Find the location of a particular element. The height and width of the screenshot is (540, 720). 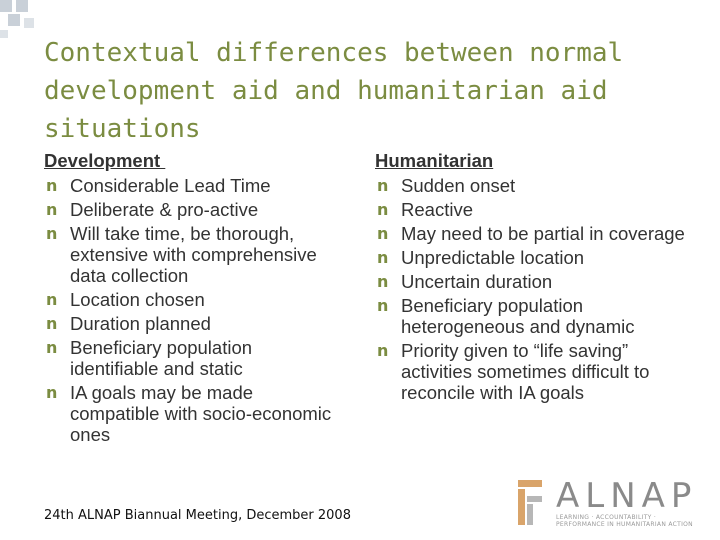

list-item: n Unpredictable location is located at coordinates (481, 257).